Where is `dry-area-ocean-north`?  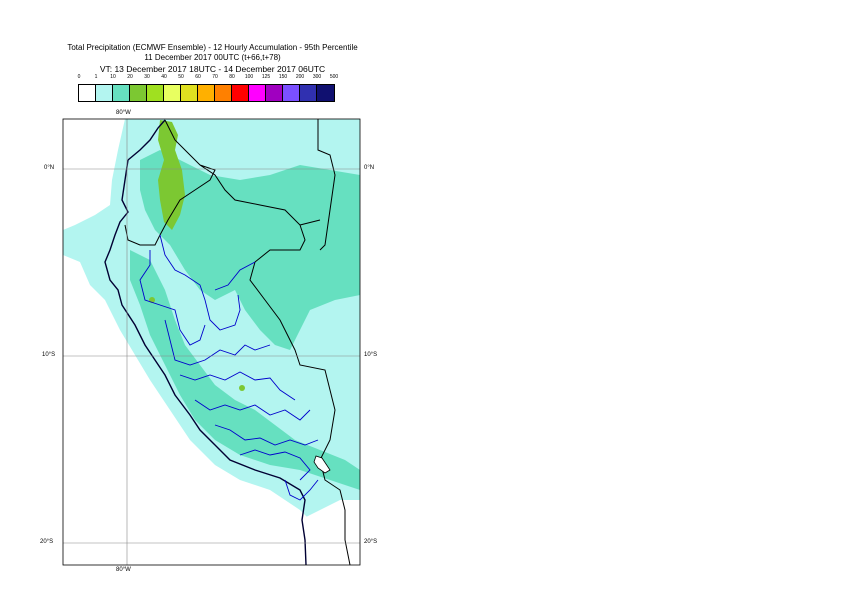
dry-area-ocean-north is located at coordinates (94, 174).